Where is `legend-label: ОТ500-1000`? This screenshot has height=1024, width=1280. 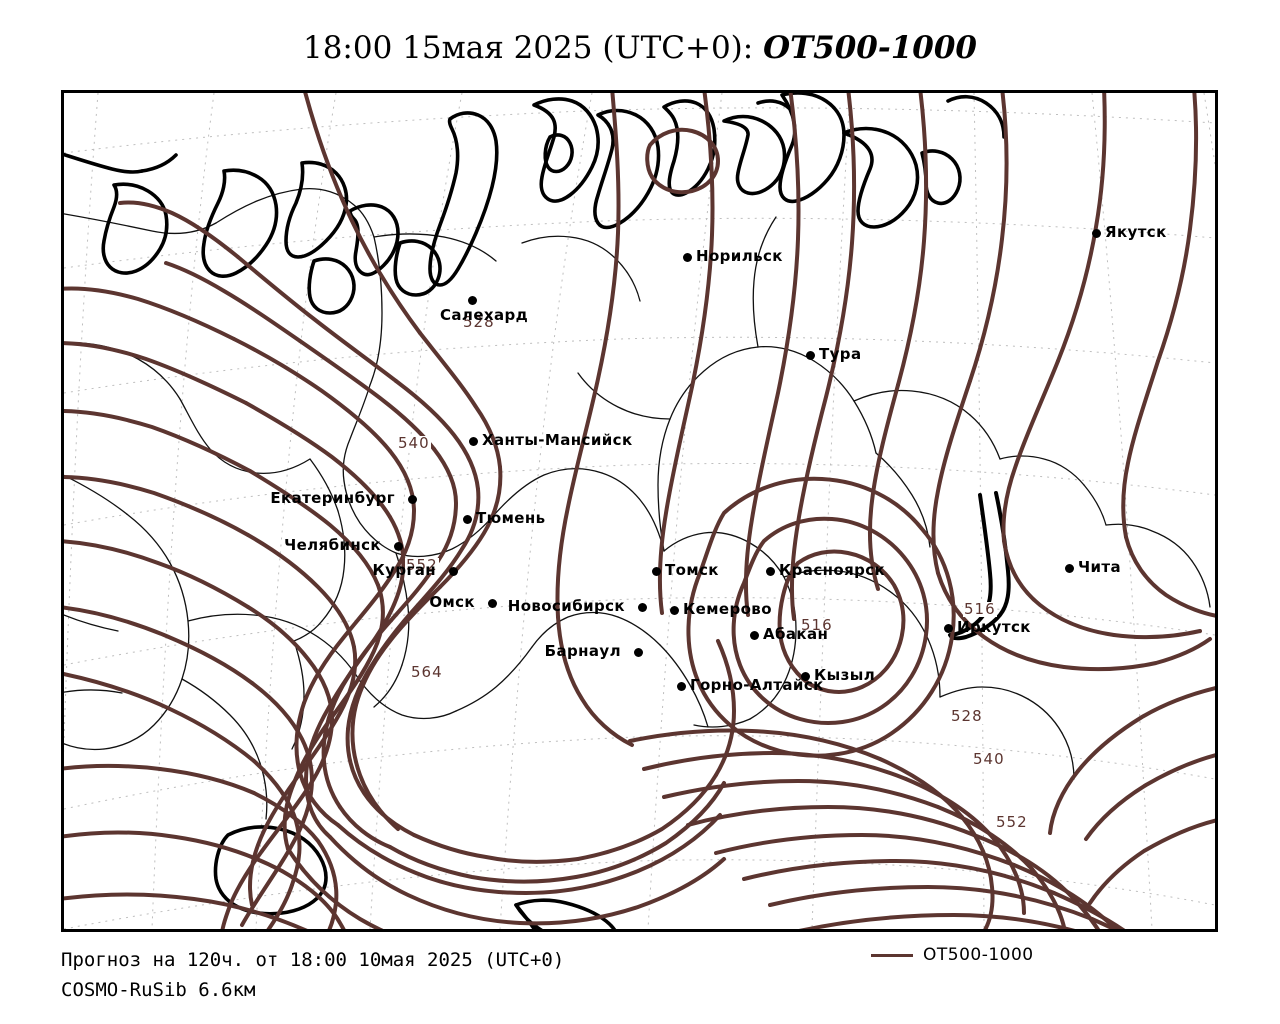 legend-label: ОТ500-1000 is located at coordinates (978, 955).